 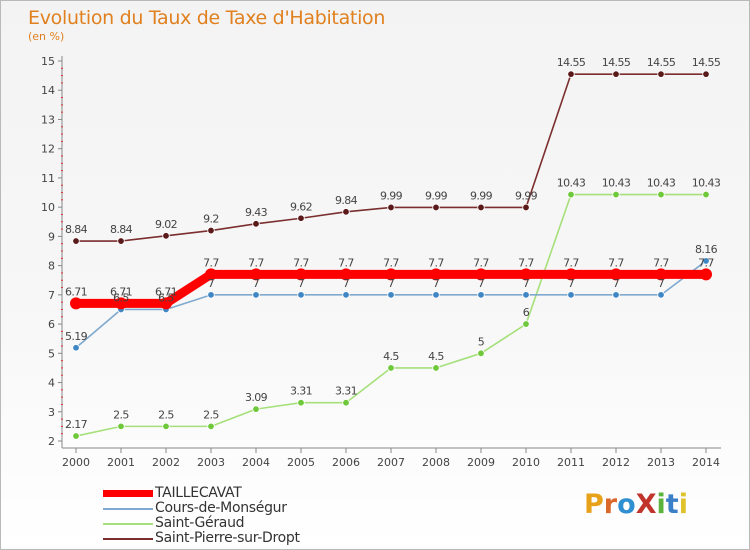 What do you see at coordinates (51, 383) in the screenshot?
I see `y-tick-label: 4` at bounding box center [51, 383].